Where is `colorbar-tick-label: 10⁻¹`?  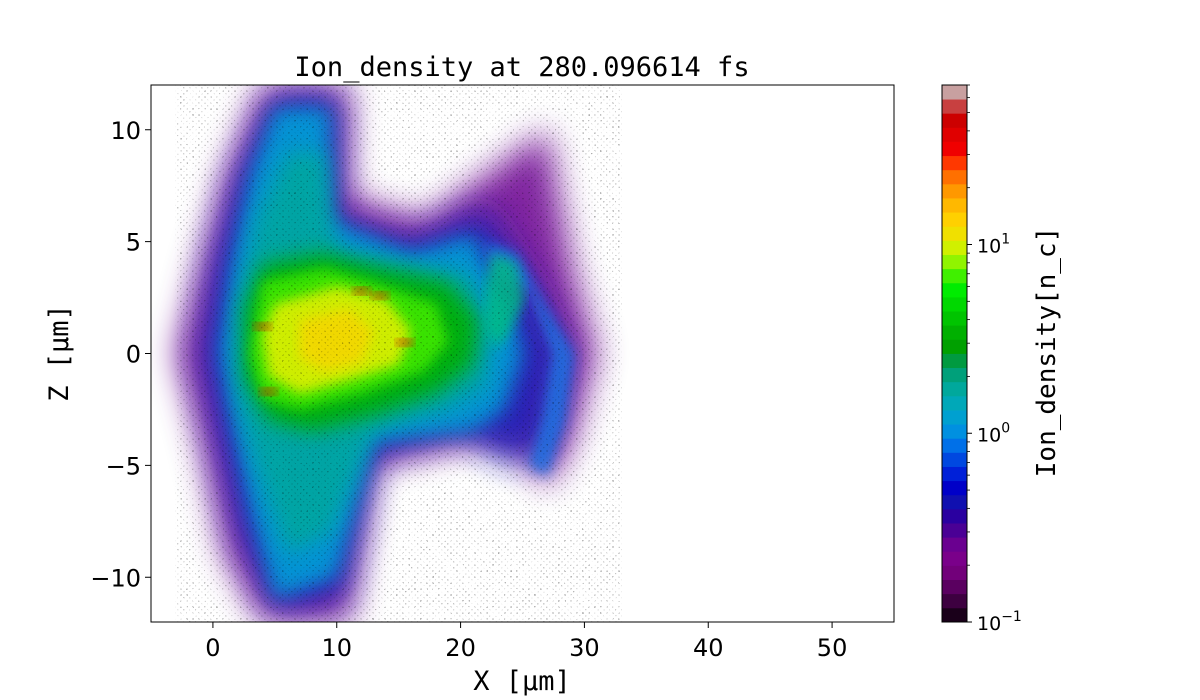
colorbar-tick-label: 10⁻¹ is located at coordinates (999, 622).